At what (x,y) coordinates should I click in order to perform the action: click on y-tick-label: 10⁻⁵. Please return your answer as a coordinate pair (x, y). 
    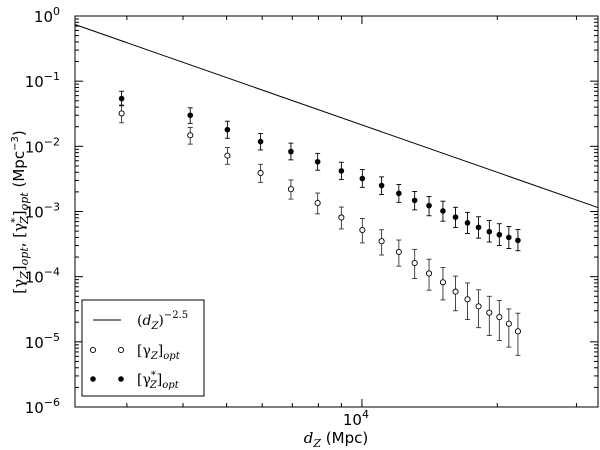
    Looking at the image, I should click on (42, 341).